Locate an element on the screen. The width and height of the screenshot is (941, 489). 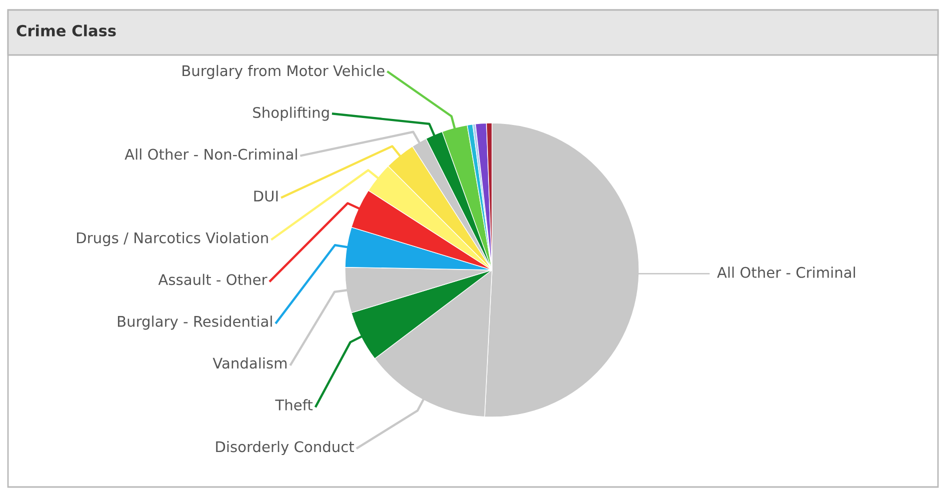
slice-label: DUI is located at coordinates (266, 196).